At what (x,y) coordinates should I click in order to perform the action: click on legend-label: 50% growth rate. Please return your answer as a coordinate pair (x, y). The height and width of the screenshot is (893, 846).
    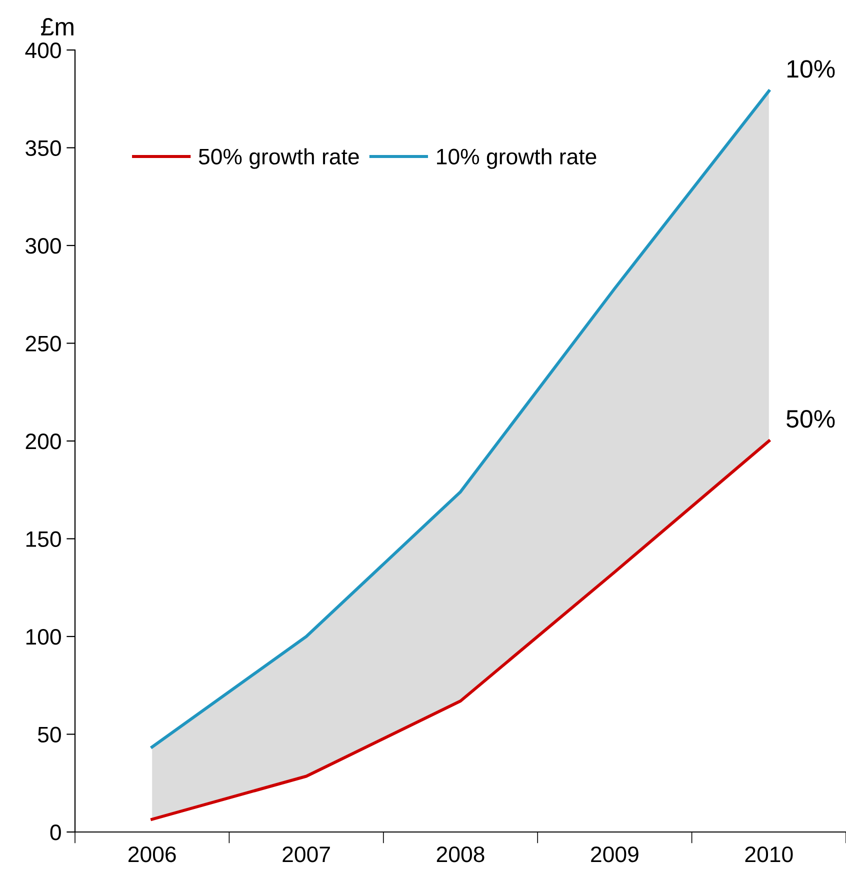
    Looking at the image, I should click on (278, 158).